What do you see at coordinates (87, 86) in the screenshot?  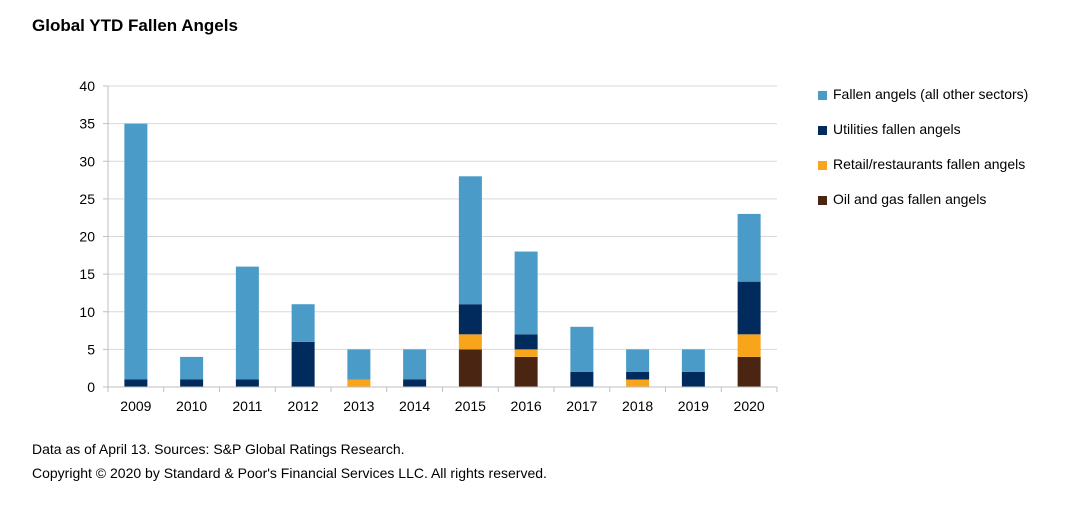 I see `y-tick-label: 40` at bounding box center [87, 86].